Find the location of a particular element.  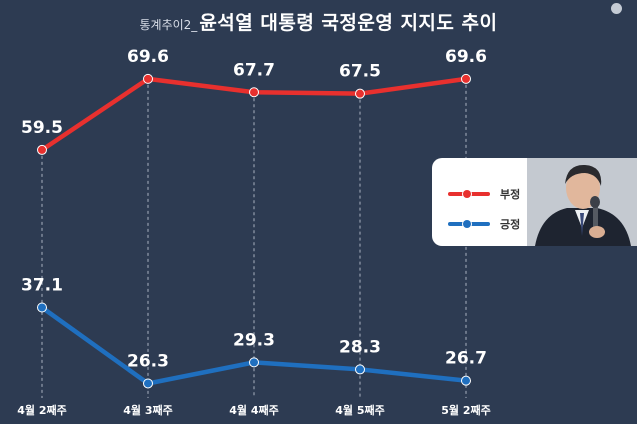

category-label-2: 4월 4째주 is located at coordinates (254, 410).